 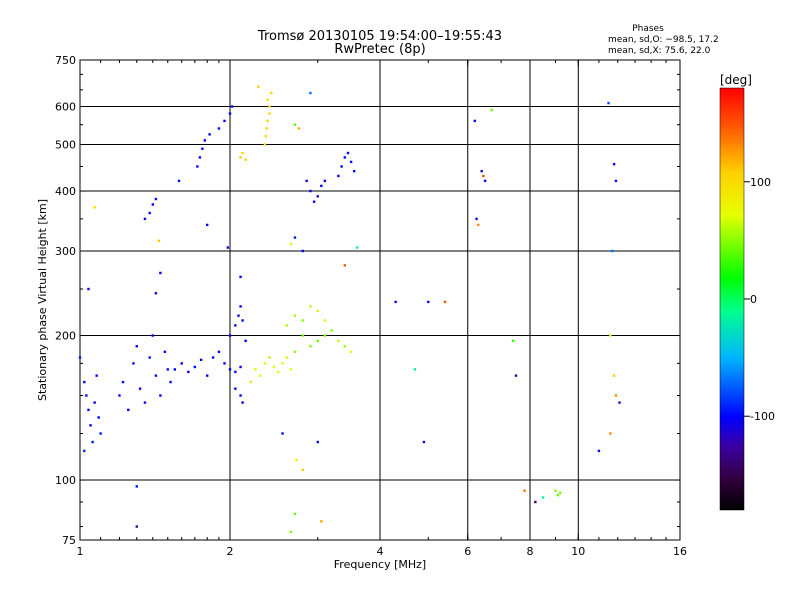 What do you see at coordinates (659, 51) in the screenshot?
I see `stats-x-mode: mean, sd,X: 75.6, 22.0` at bounding box center [659, 51].